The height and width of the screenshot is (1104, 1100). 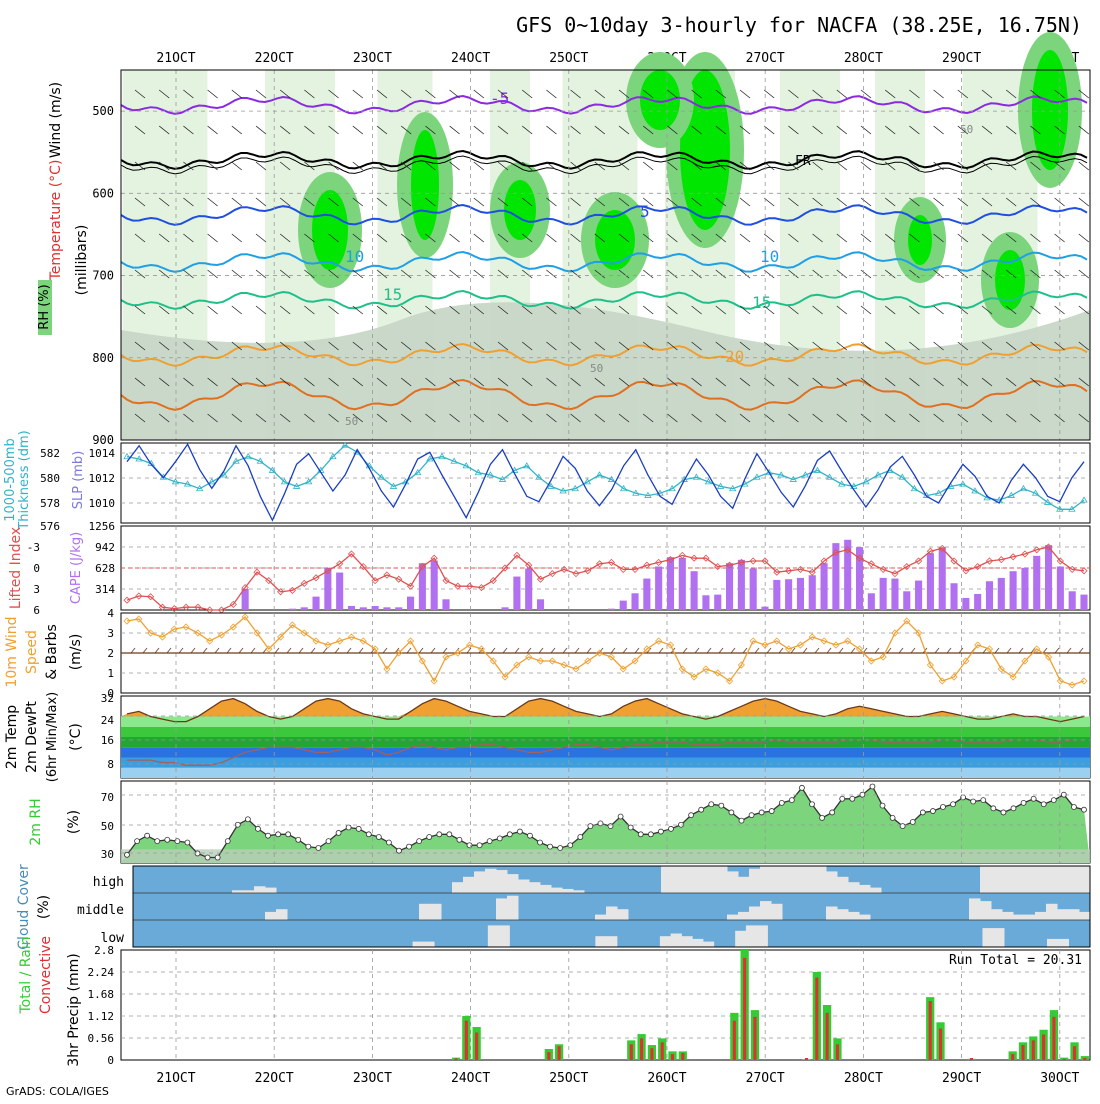 I want to click on thickness-tick: 582, so click(x=50, y=453).